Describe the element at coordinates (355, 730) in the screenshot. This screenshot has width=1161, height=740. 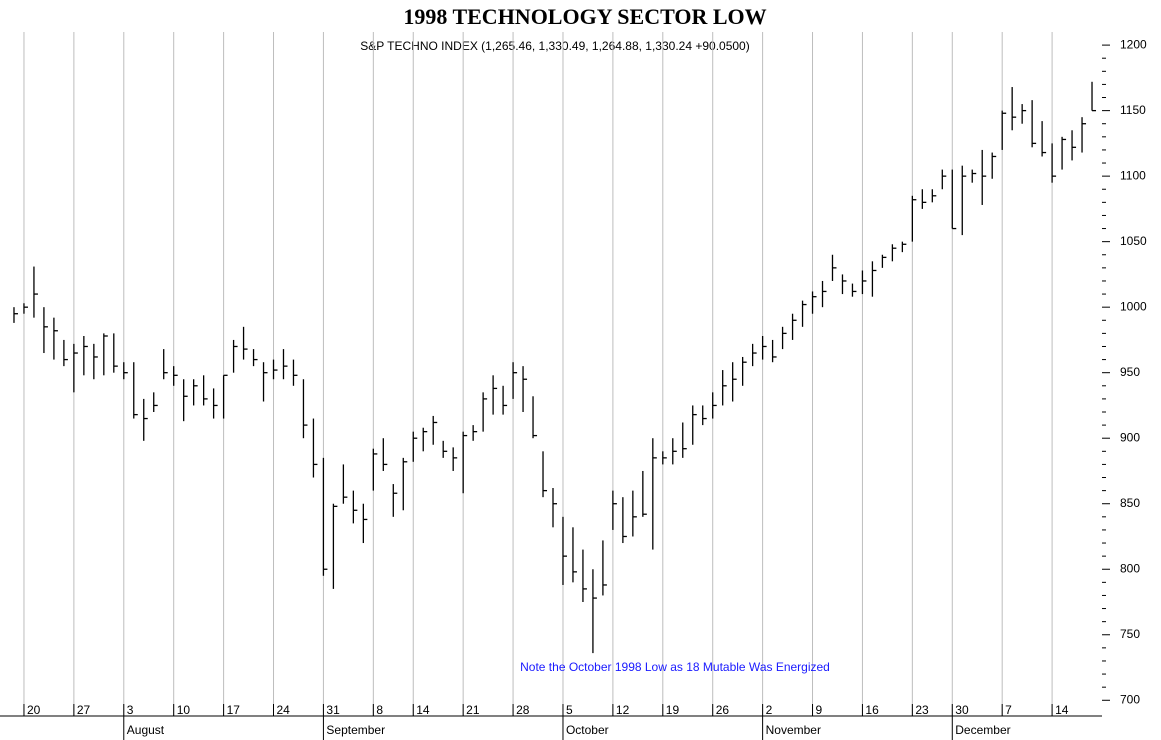
I see `month-label: September` at that location.